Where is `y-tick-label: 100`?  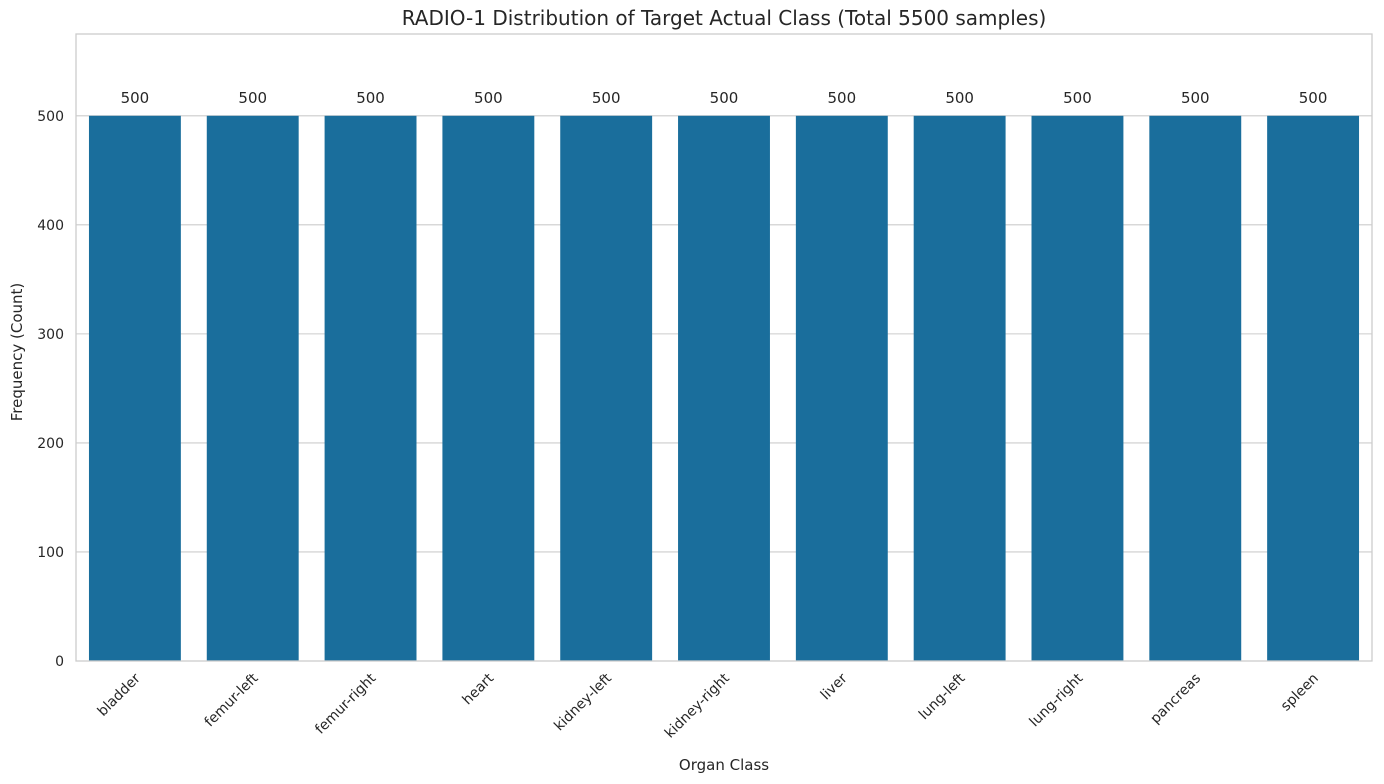
y-tick-label: 100 is located at coordinates (50, 553).